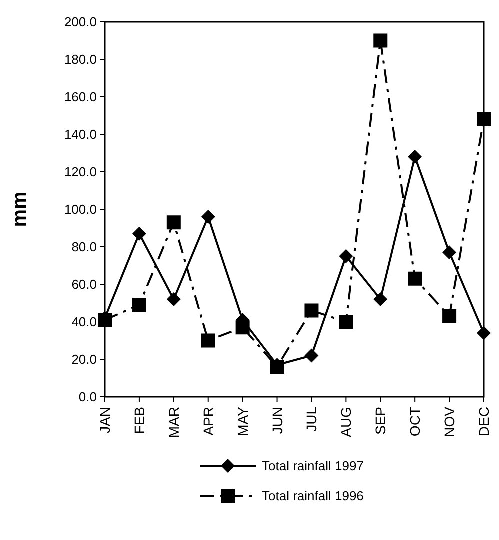 This screenshot has height=540, width=499. Describe the element at coordinates (20, 210) in the screenshot. I see `y-axis-title: mm` at that location.